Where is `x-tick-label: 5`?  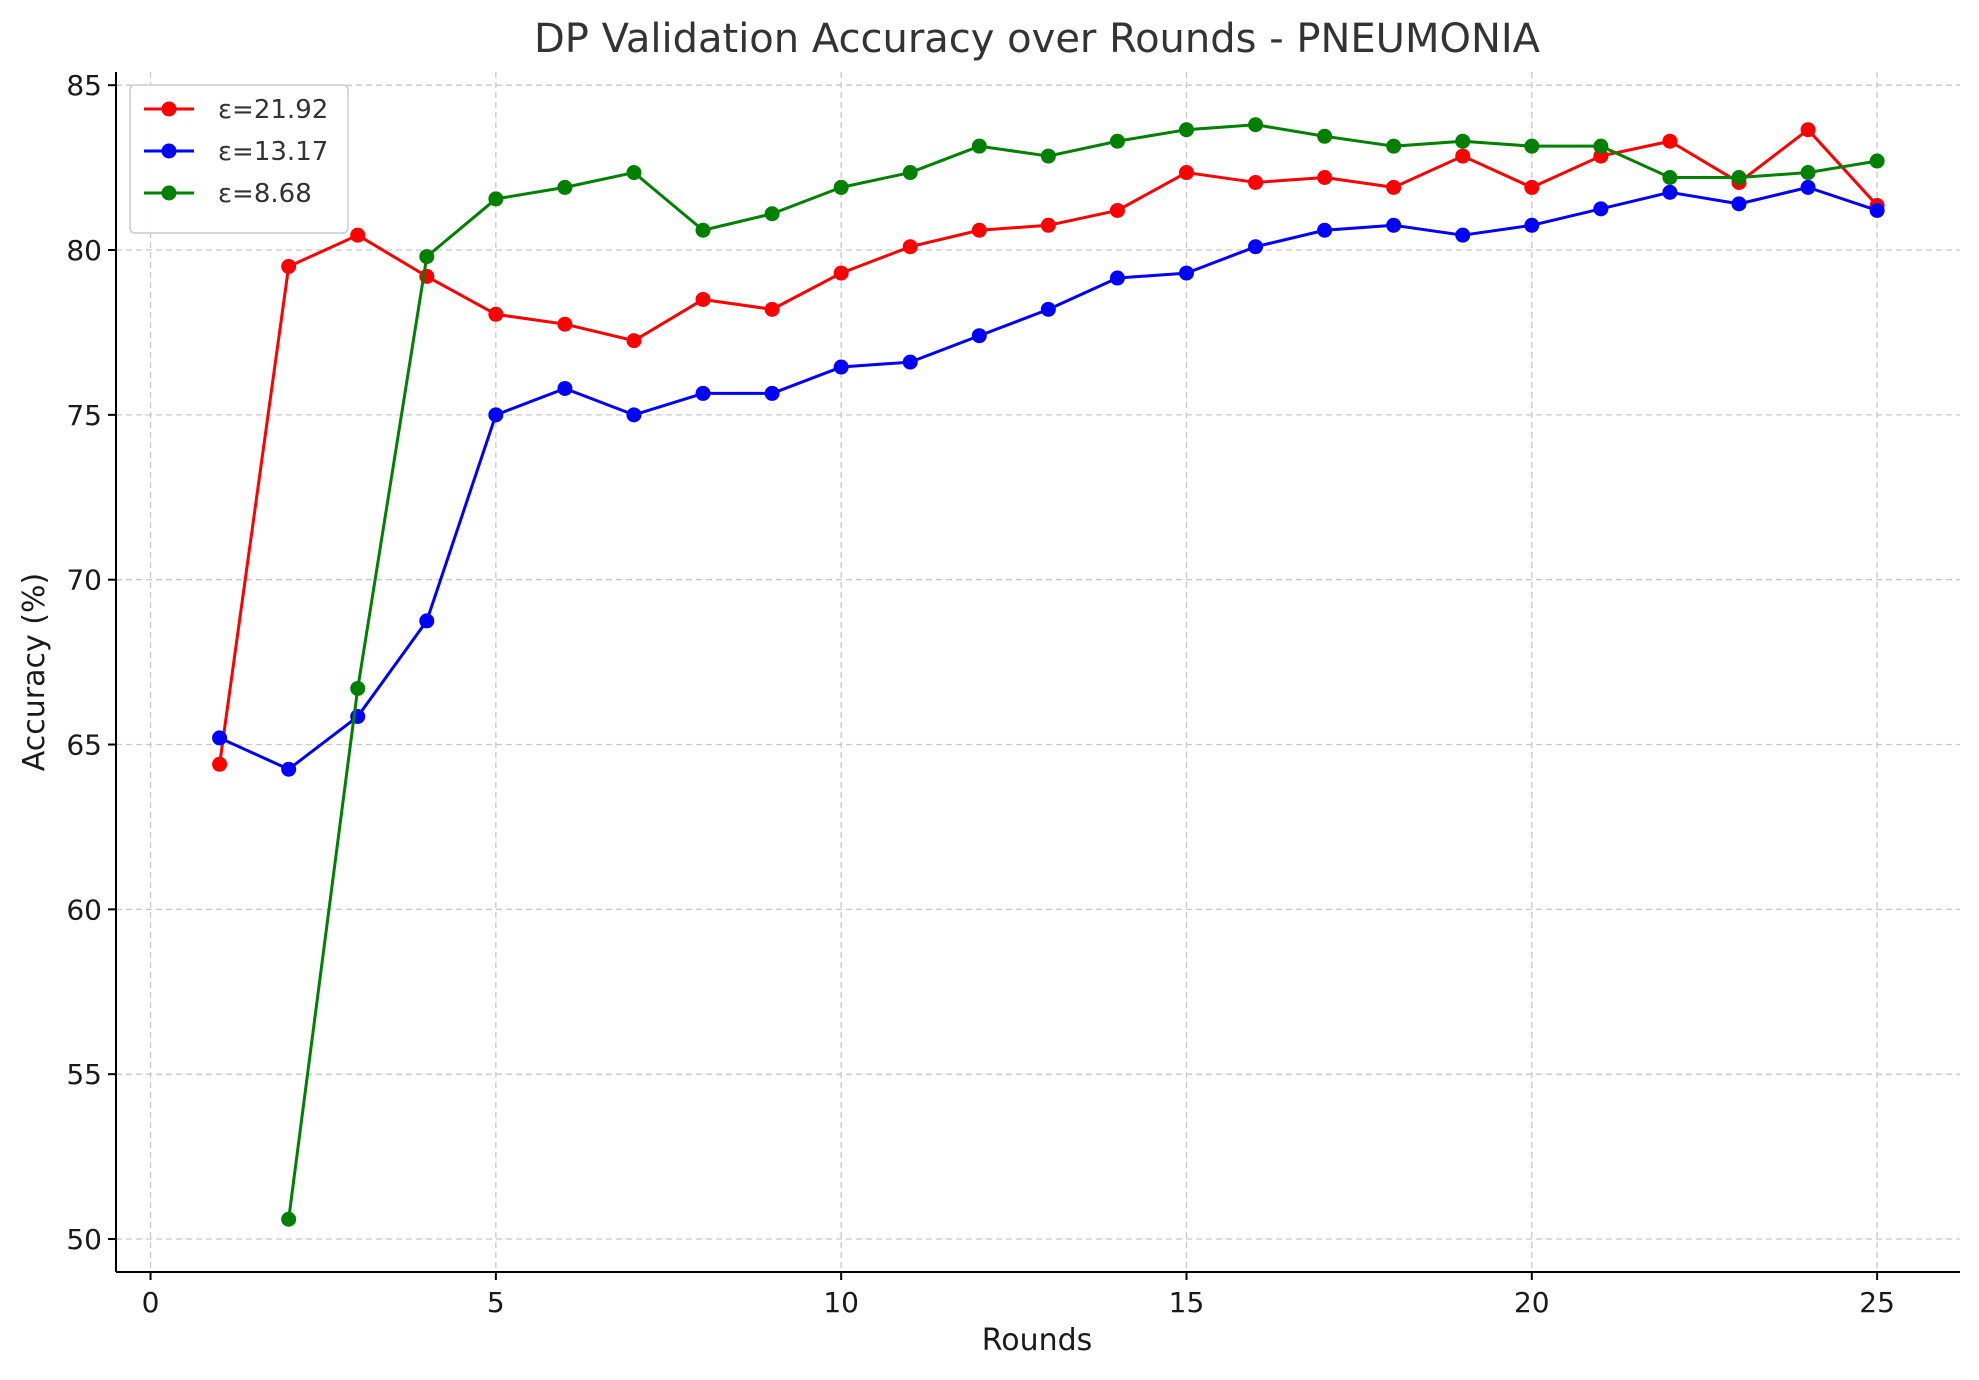 x-tick-label: 5 is located at coordinates (496, 1302).